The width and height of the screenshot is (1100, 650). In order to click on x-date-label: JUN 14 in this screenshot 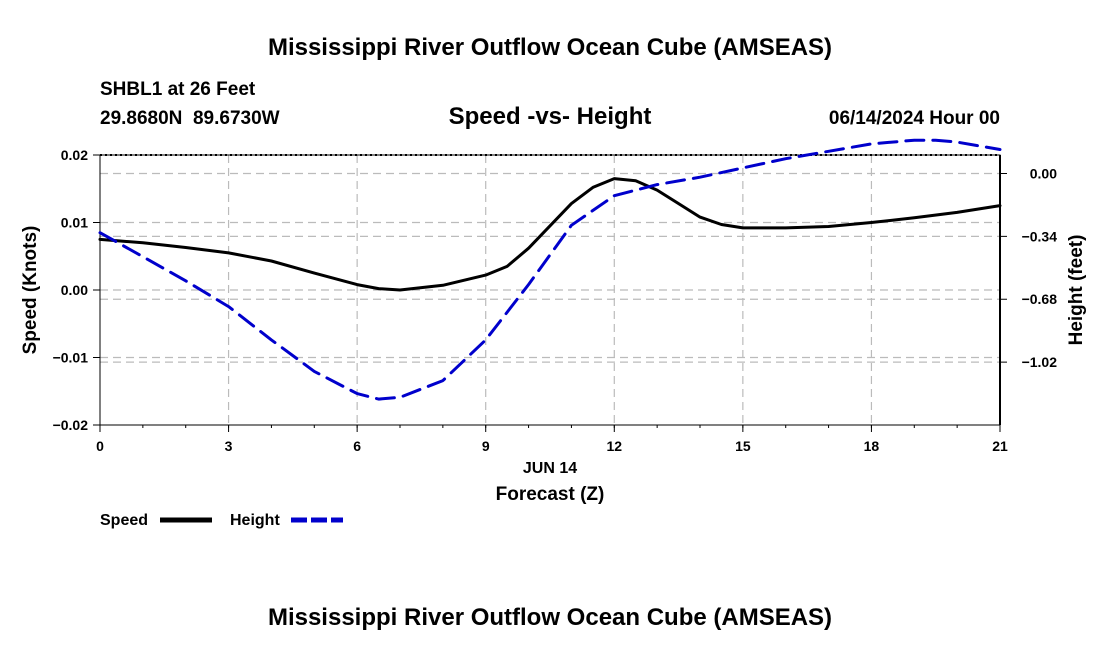, I will do `click(550, 468)`.